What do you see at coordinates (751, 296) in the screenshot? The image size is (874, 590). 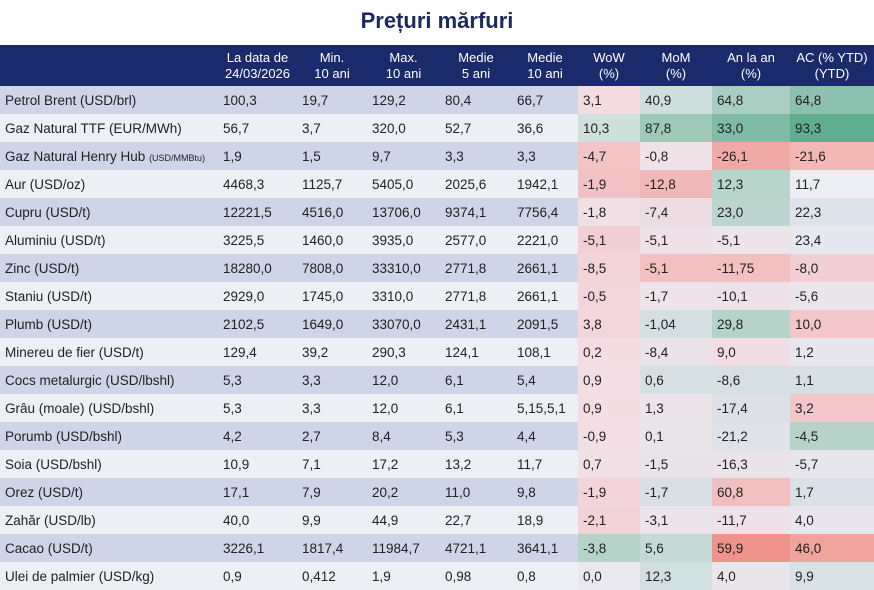 I see `percent-change-cell: -10,1` at bounding box center [751, 296].